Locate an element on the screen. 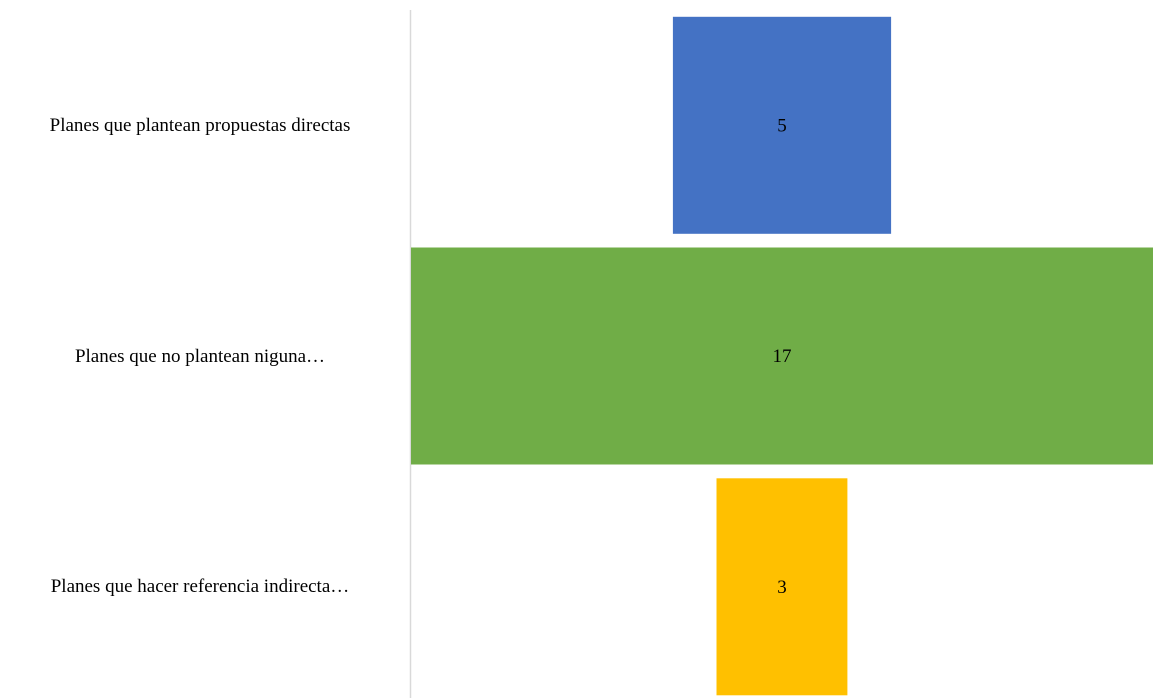 This screenshot has width=1153, height=698. data-label: 5 is located at coordinates (782, 125).